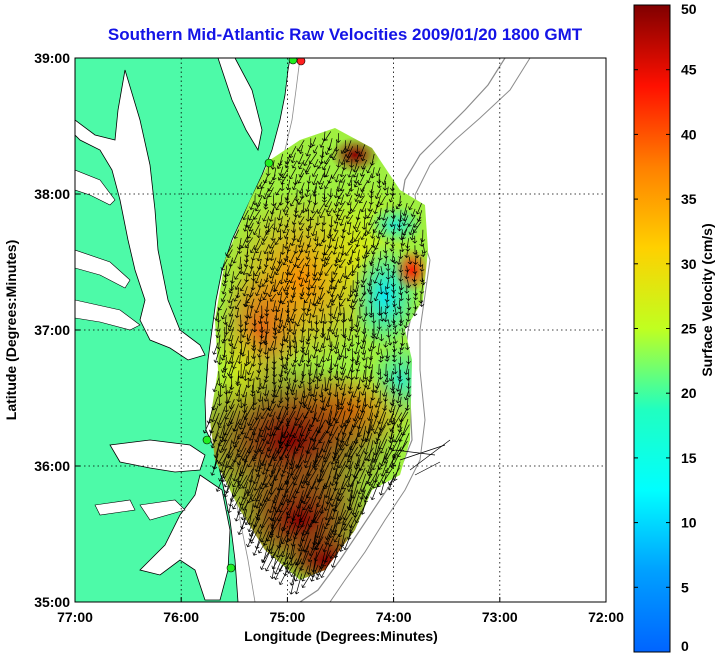  I want to click on colorbar-tick-label: 15, so click(689, 458).